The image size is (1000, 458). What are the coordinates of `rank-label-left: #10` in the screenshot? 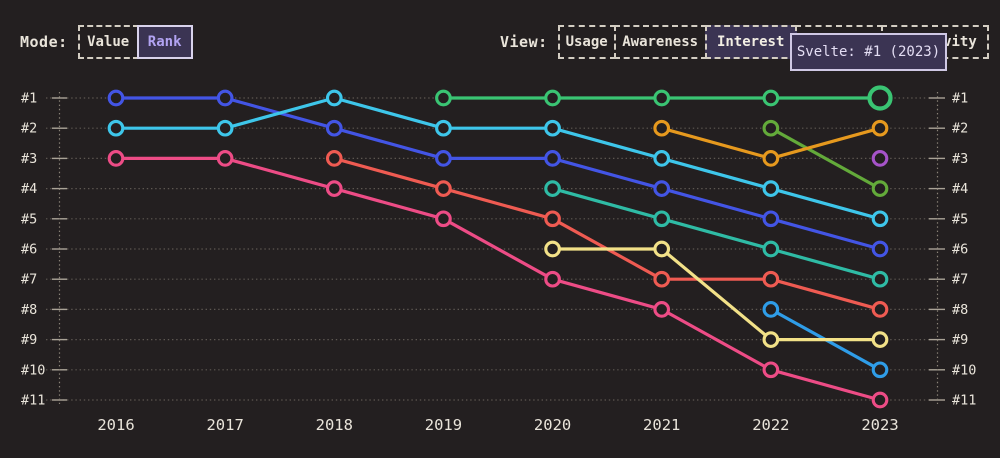 It's located at (33, 370).